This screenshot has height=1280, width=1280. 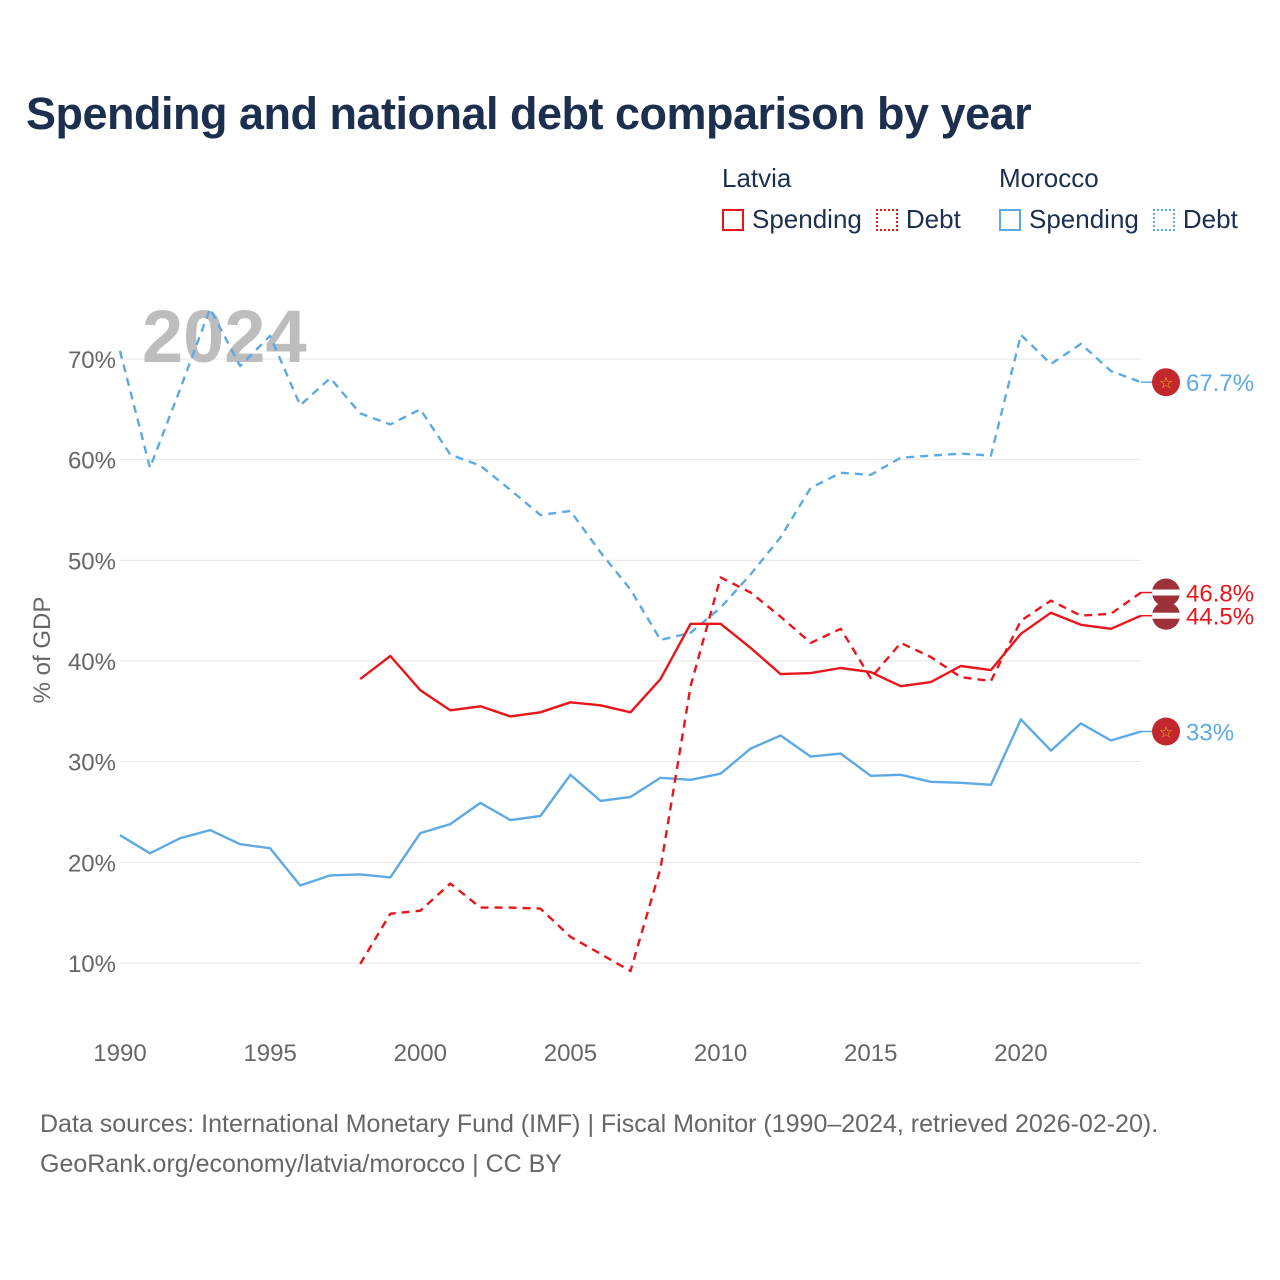 What do you see at coordinates (807, 219) in the screenshot?
I see `legend-label-latvia-spending: Spending` at bounding box center [807, 219].